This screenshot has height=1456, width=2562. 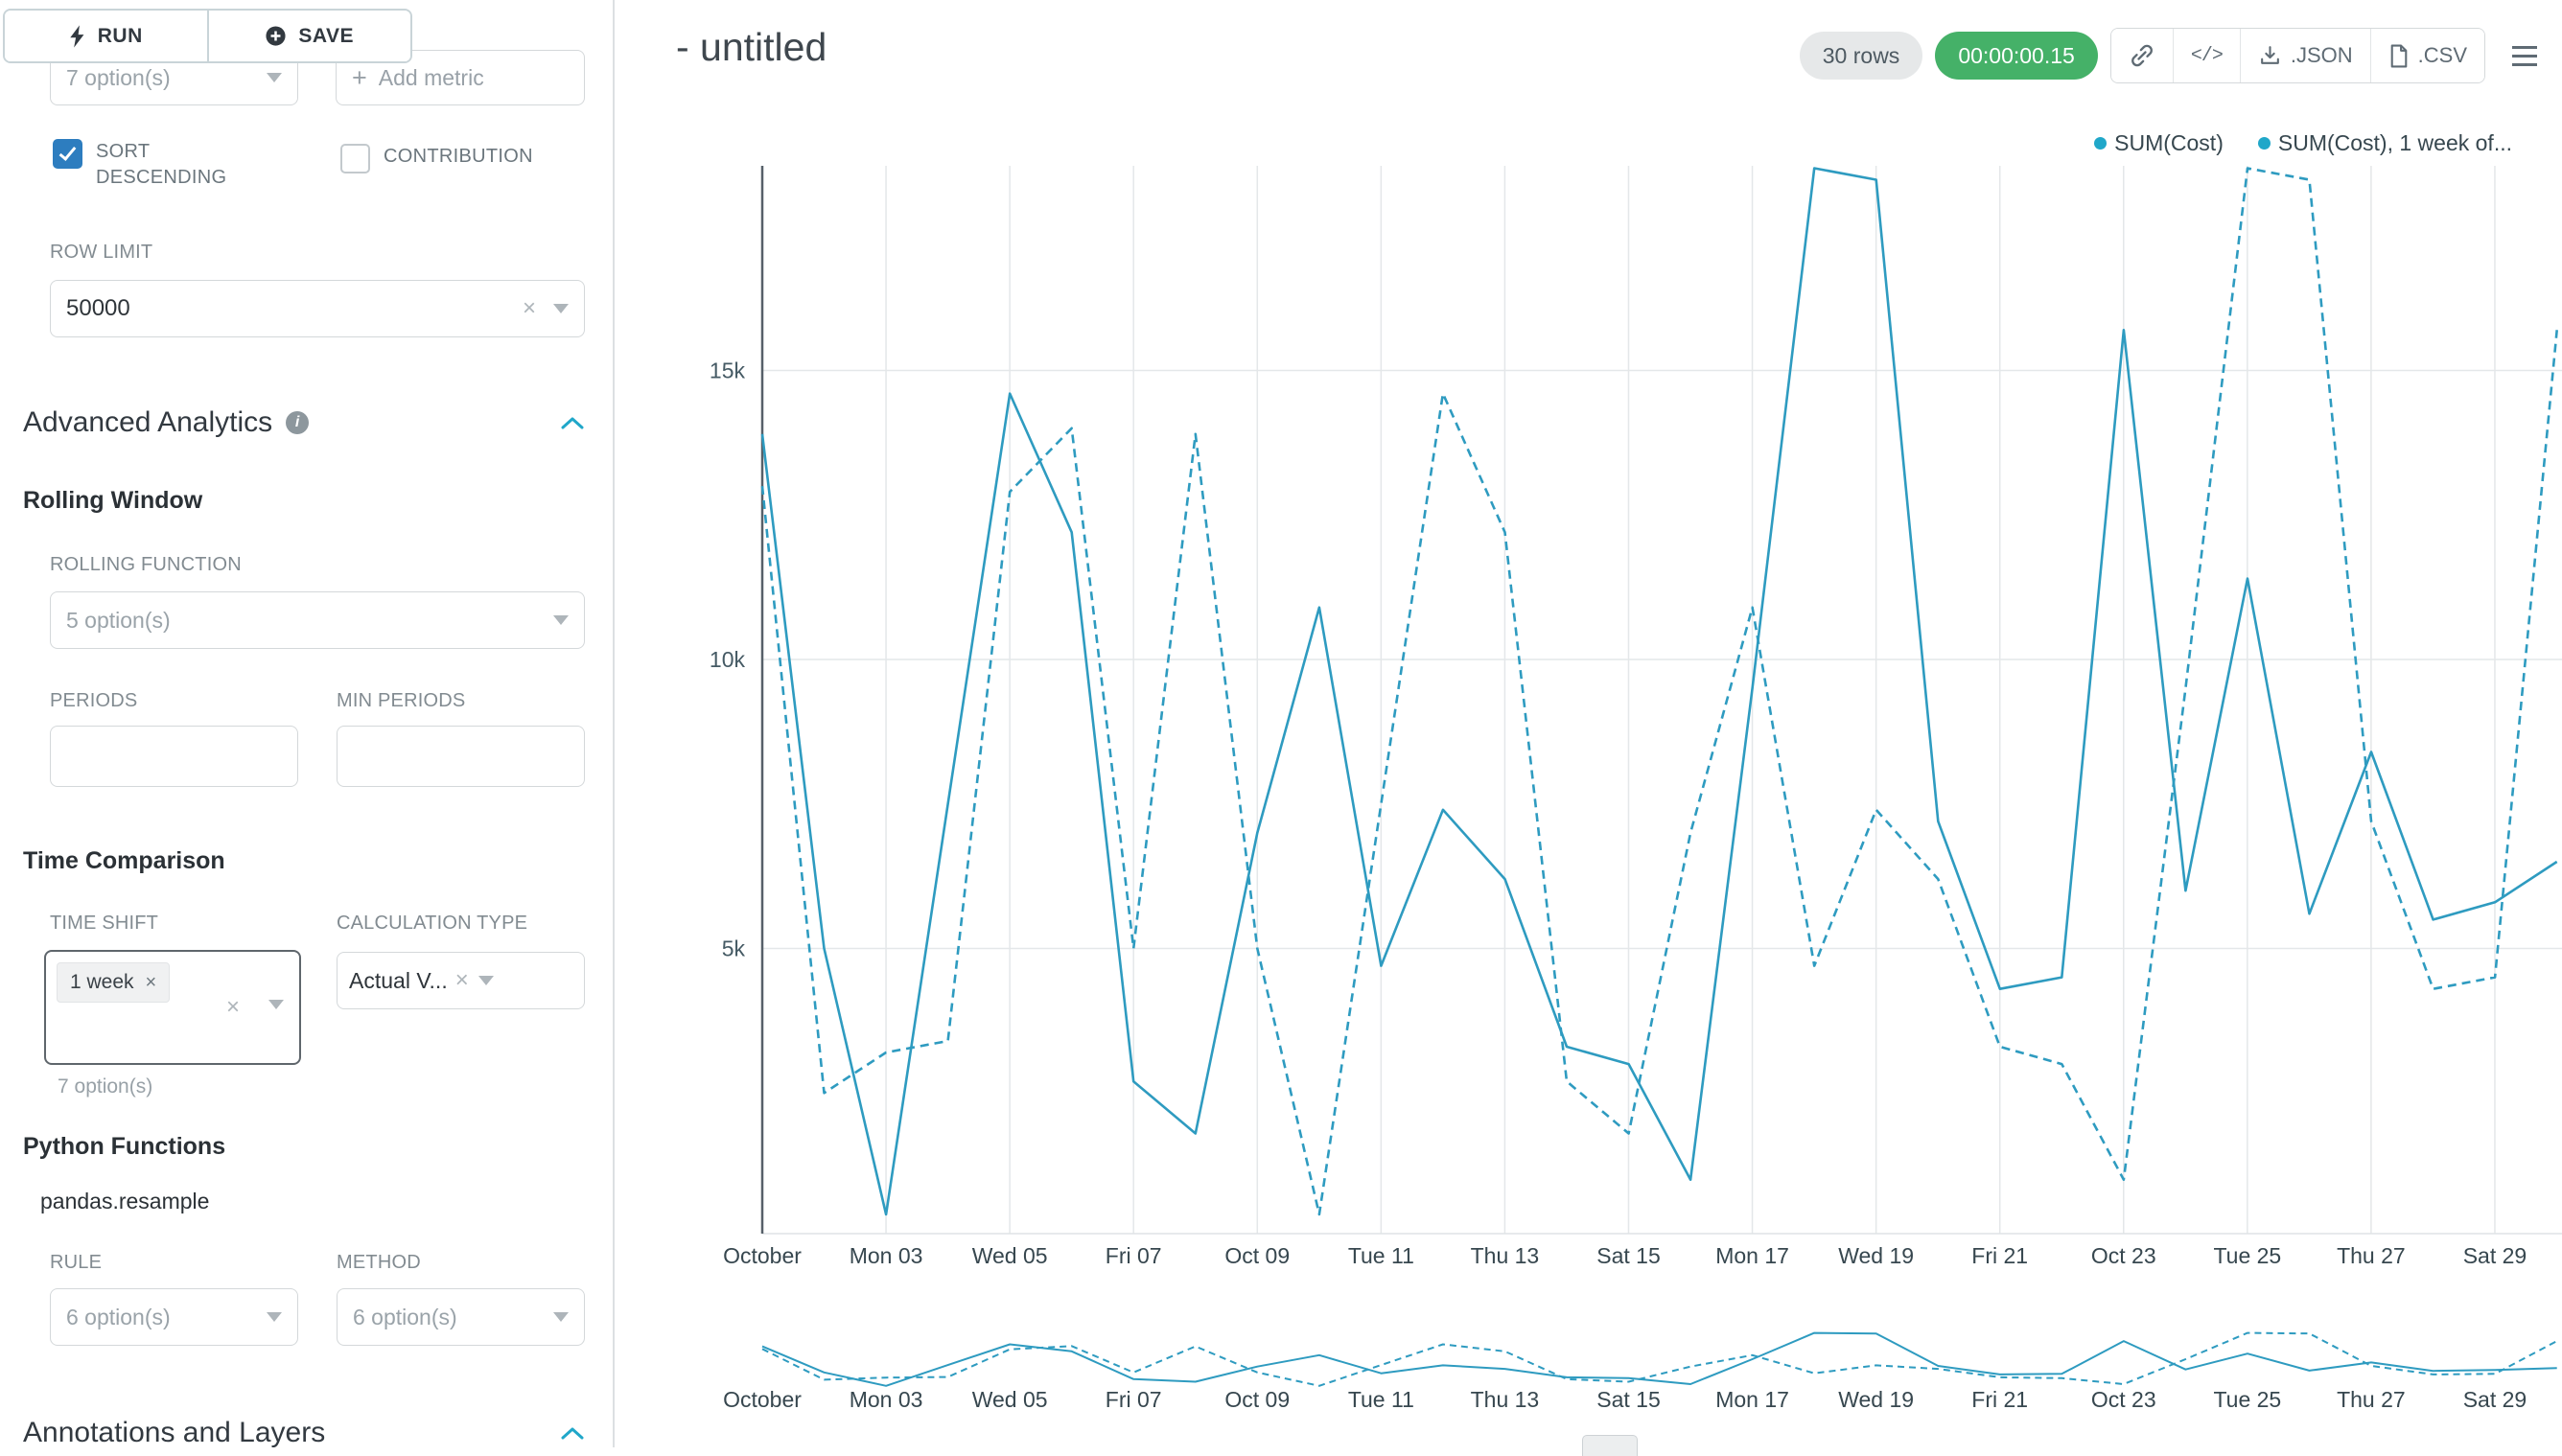 What do you see at coordinates (174, 1432) in the screenshot?
I see `annotations-title: Annotations and Layers` at bounding box center [174, 1432].